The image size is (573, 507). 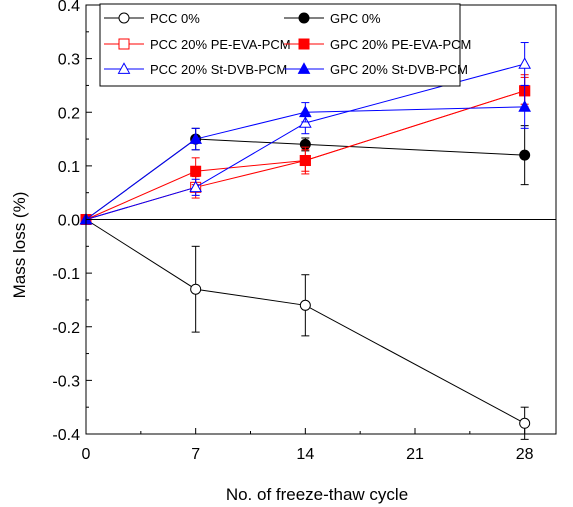 What do you see at coordinates (66, 274) in the screenshot?
I see `y-tick-label: -0.1` at bounding box center [66, 274].